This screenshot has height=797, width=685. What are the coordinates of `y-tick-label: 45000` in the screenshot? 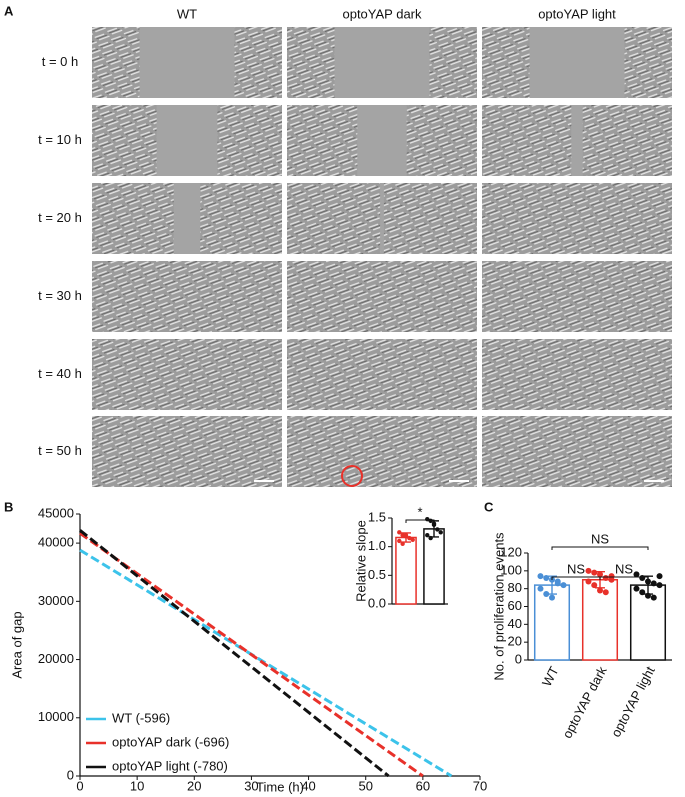 It's located at (56, 512).